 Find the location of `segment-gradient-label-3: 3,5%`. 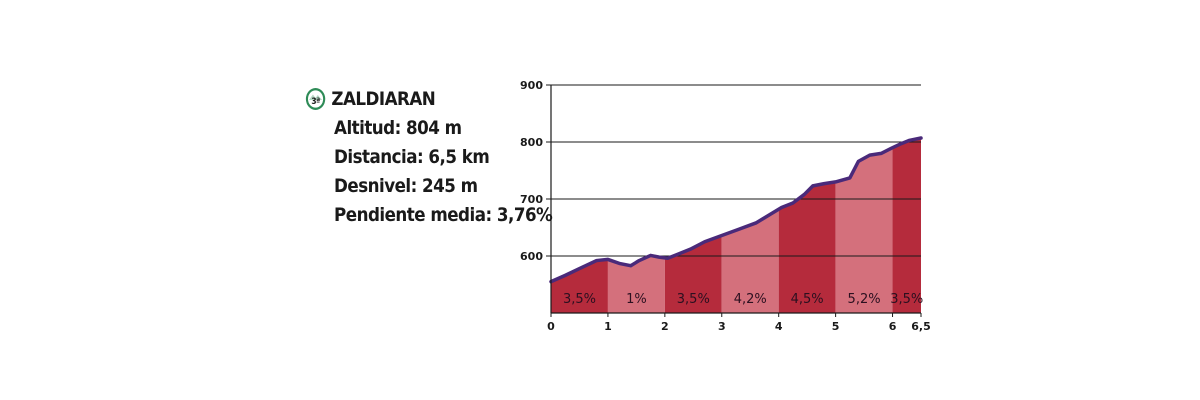

segment-gradient-label-3: 3,5% is located at coordinates (693, 299).